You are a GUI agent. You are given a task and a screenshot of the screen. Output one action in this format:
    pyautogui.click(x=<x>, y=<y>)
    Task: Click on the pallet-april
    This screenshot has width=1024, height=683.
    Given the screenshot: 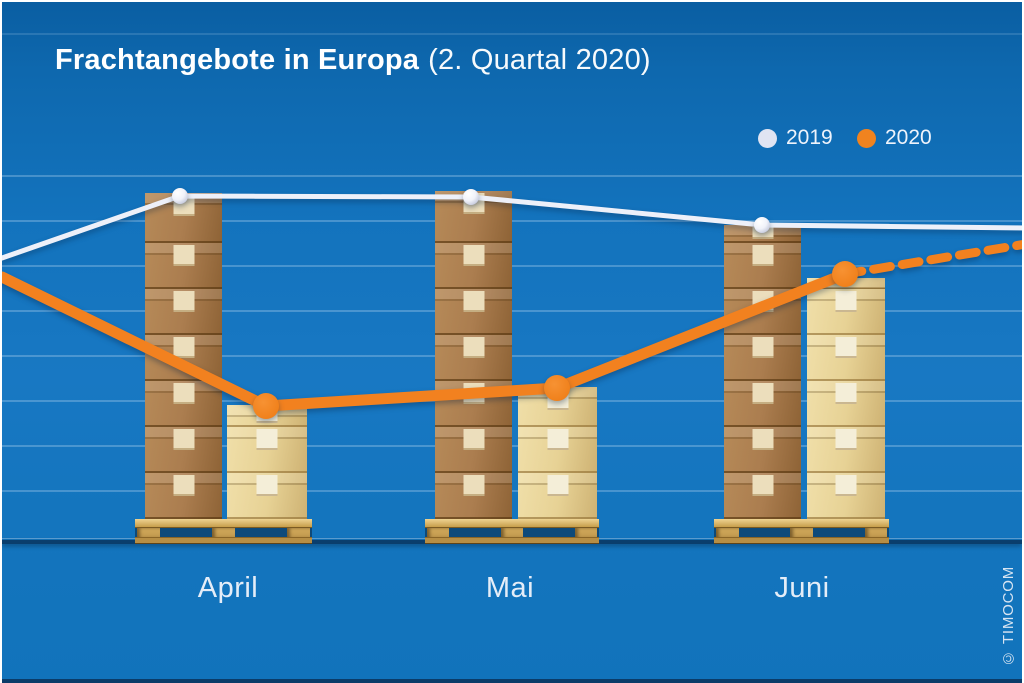 What is the action you would take?
    pyautogui.click(x=223, y=531)
    